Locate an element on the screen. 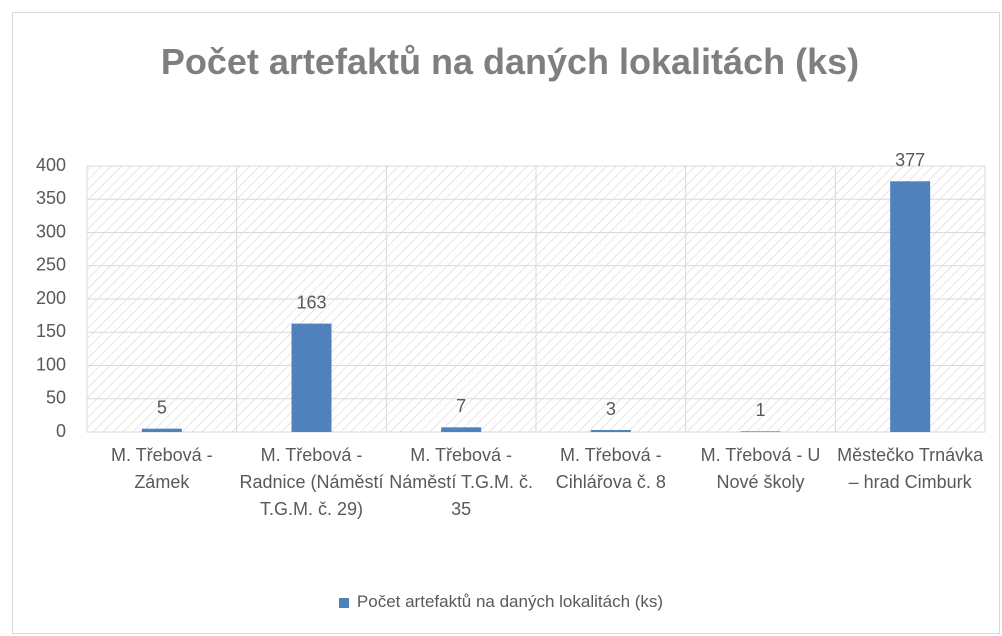 This screenshot has height=636, width=1002. y-tick-label: 50 is located at coordinates (56, 398).